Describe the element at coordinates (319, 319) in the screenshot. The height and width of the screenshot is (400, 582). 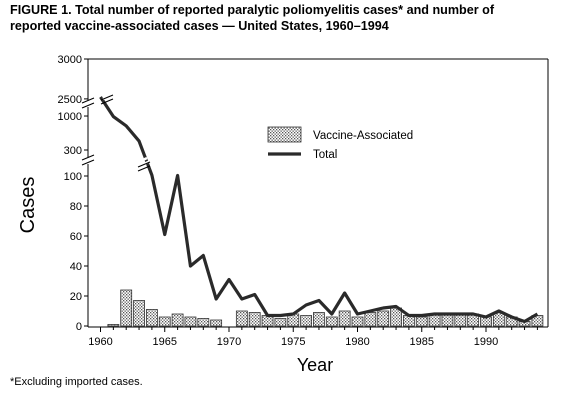
I see `bar-1977` at that location.